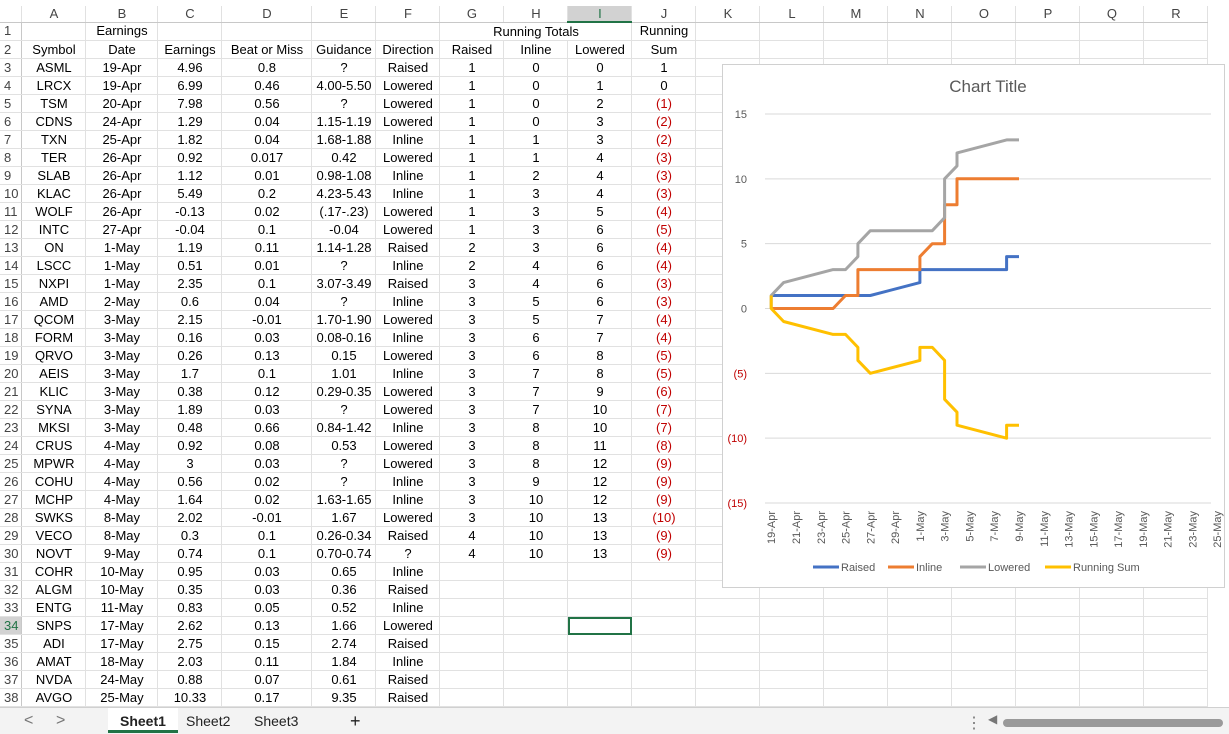 This screenshot has width=1229, height=734. Describe the element at coordinates (11, 391) in the screenshot. I see `row-header-21: 21` at that location.